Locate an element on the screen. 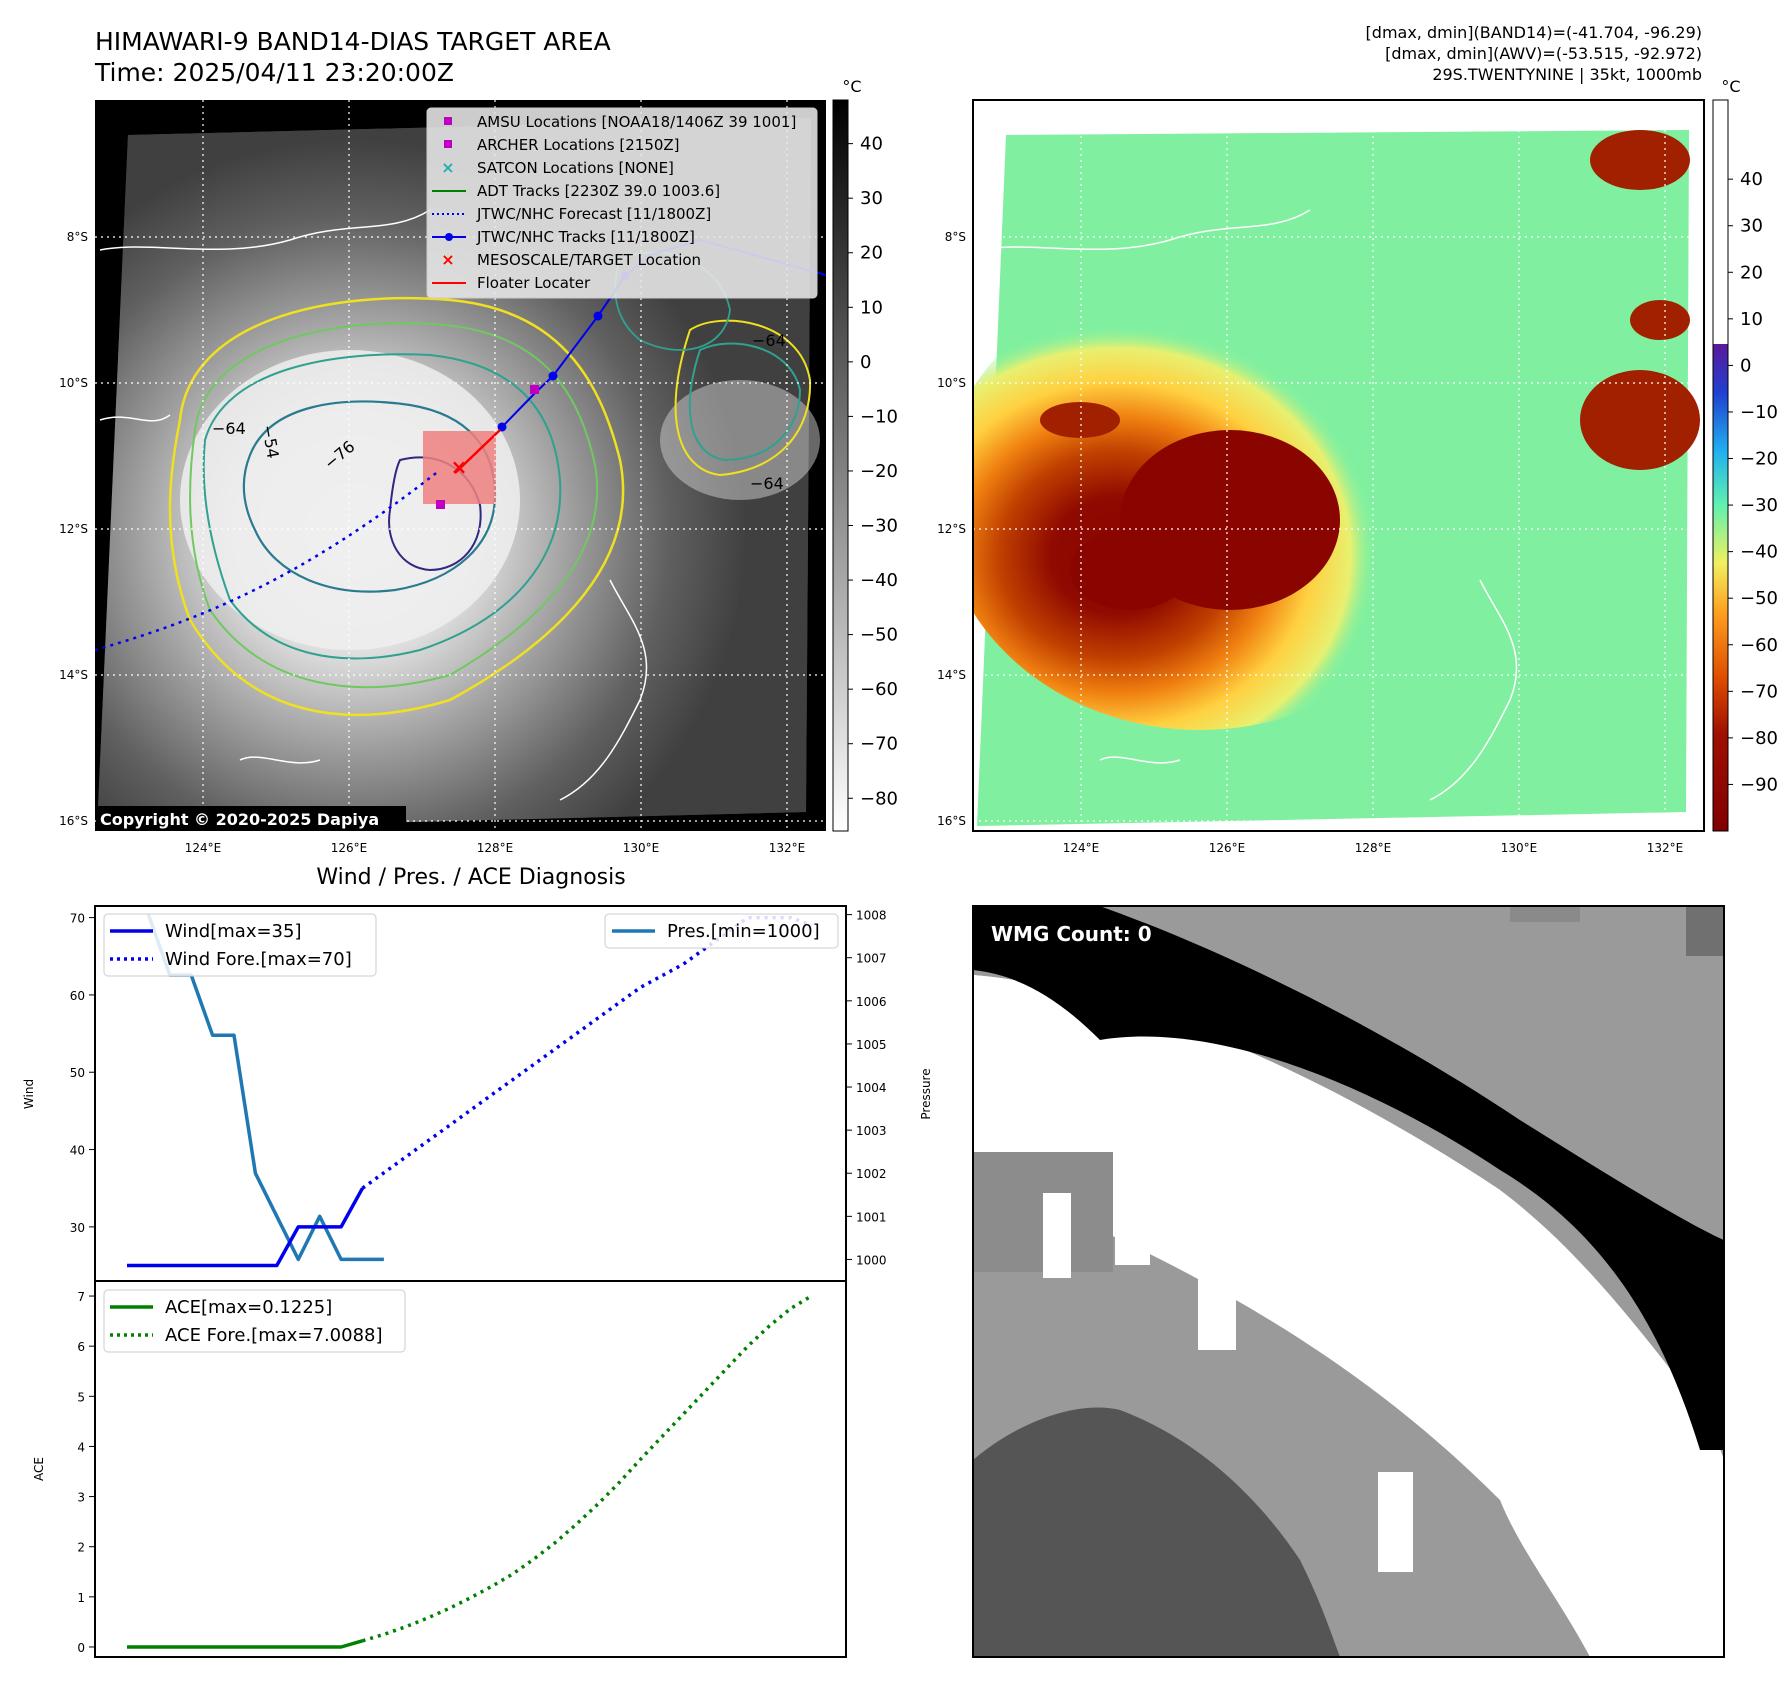  target-x-marker: × is located at coordinates (459, 467).